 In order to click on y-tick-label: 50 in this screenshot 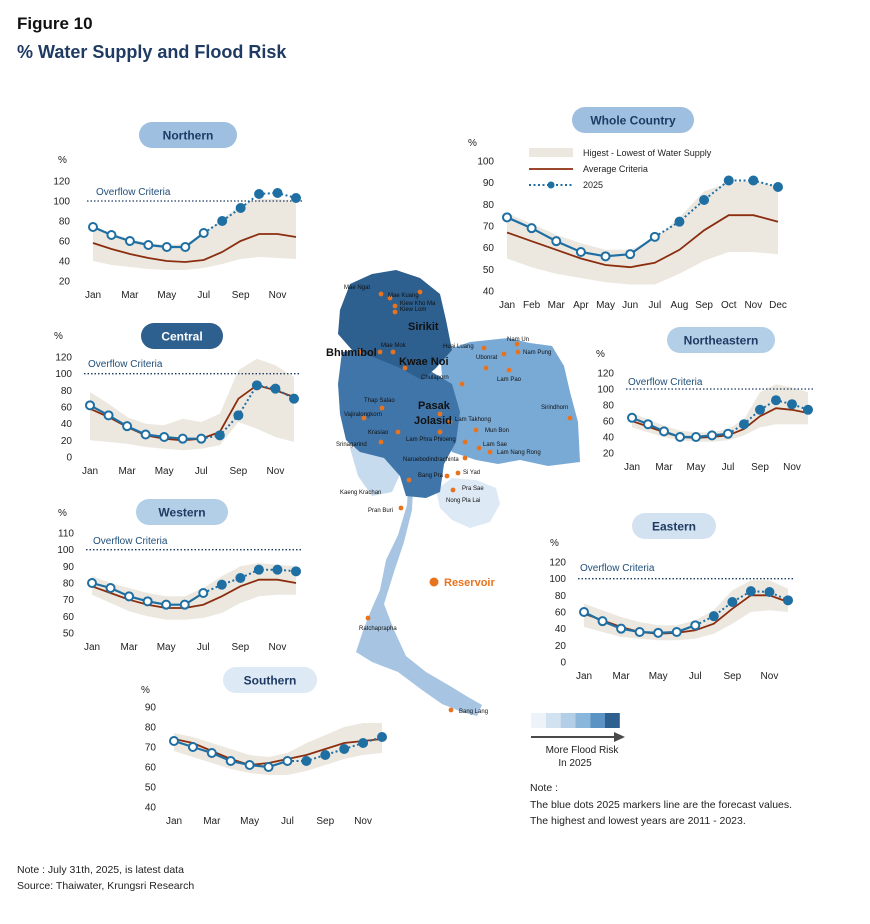, I will do `click(151, 788)`.